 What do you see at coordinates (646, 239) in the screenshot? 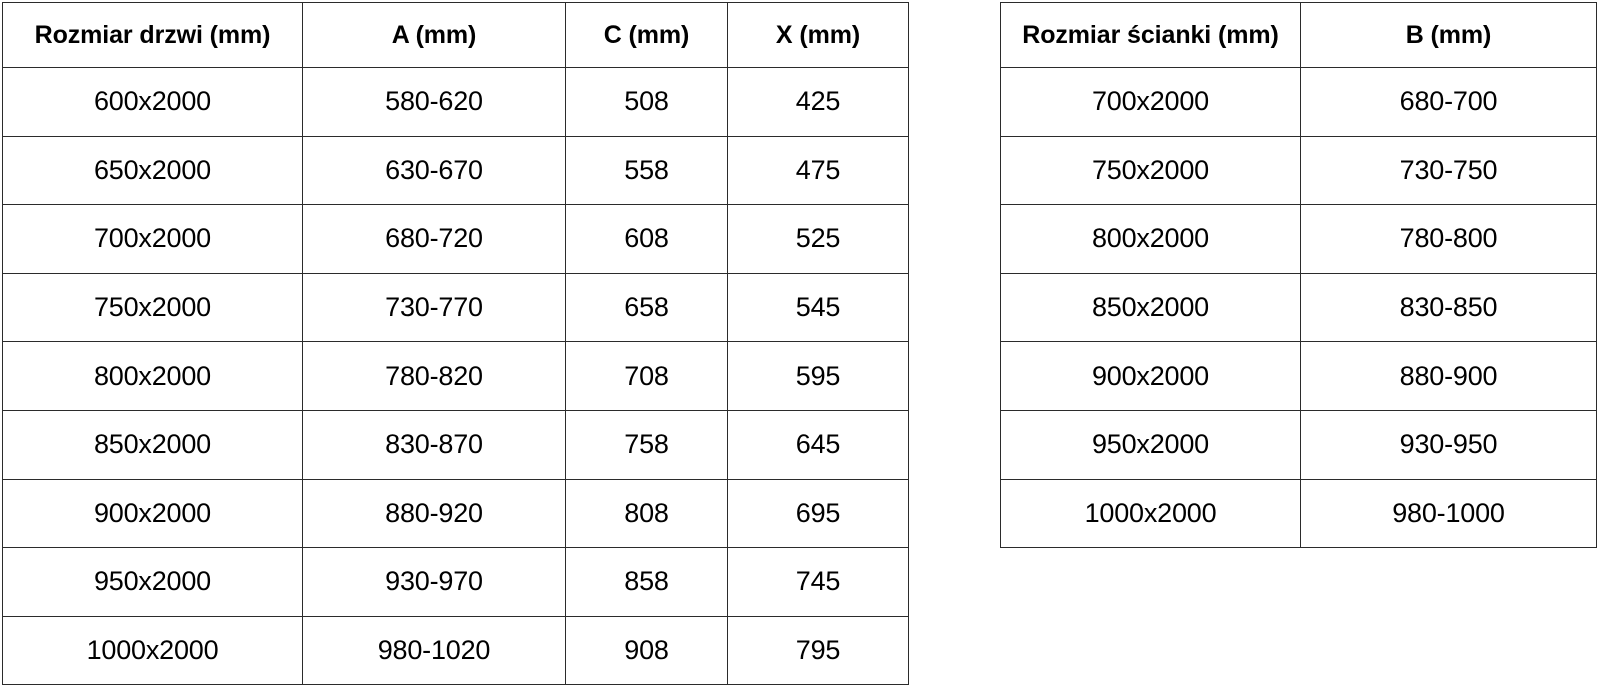
I see `cell-c: 608` at bounding box center [646, 239].